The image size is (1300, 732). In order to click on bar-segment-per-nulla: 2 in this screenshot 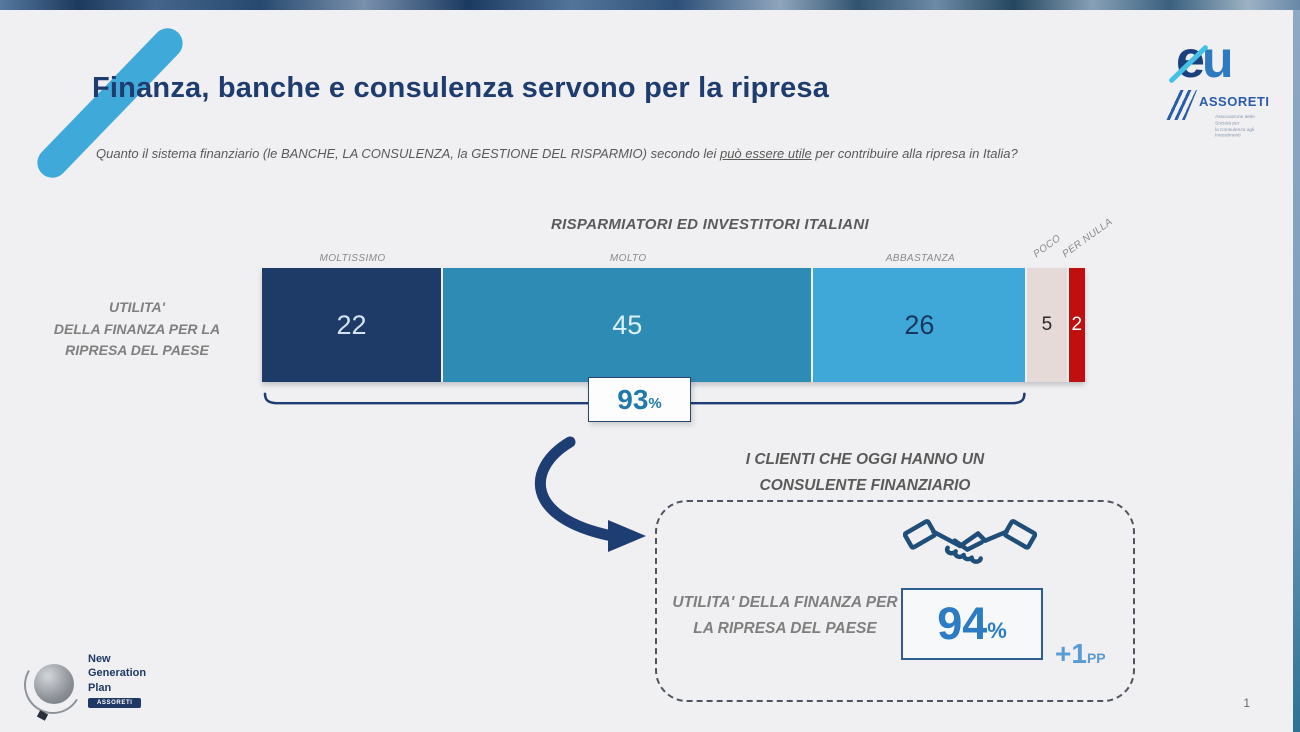, I will do `click(1076, 325)`.